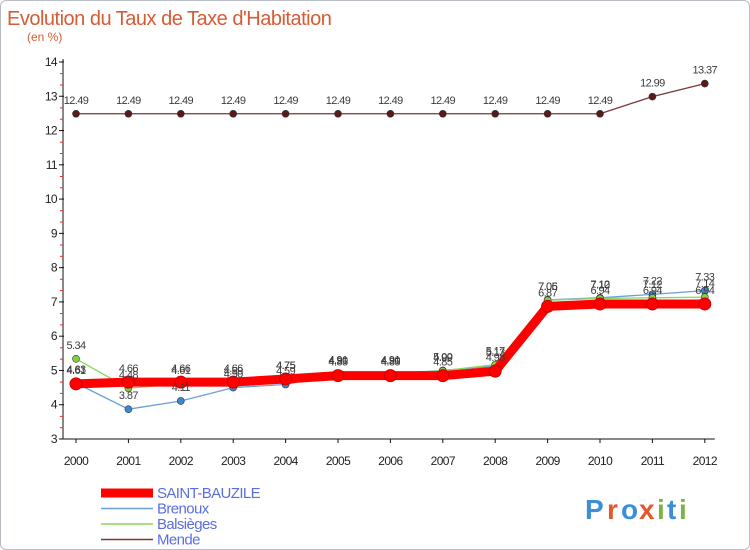 The image size is (750, 550). What do you see at coordinates (652, 96) in the screenshot?
I see `point-mende-2011` at bounding box center [652, 96].